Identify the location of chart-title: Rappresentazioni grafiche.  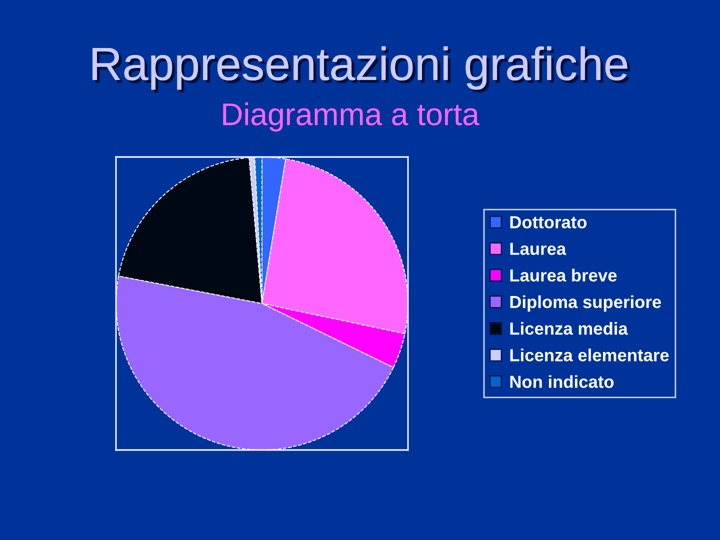
(361, 69).